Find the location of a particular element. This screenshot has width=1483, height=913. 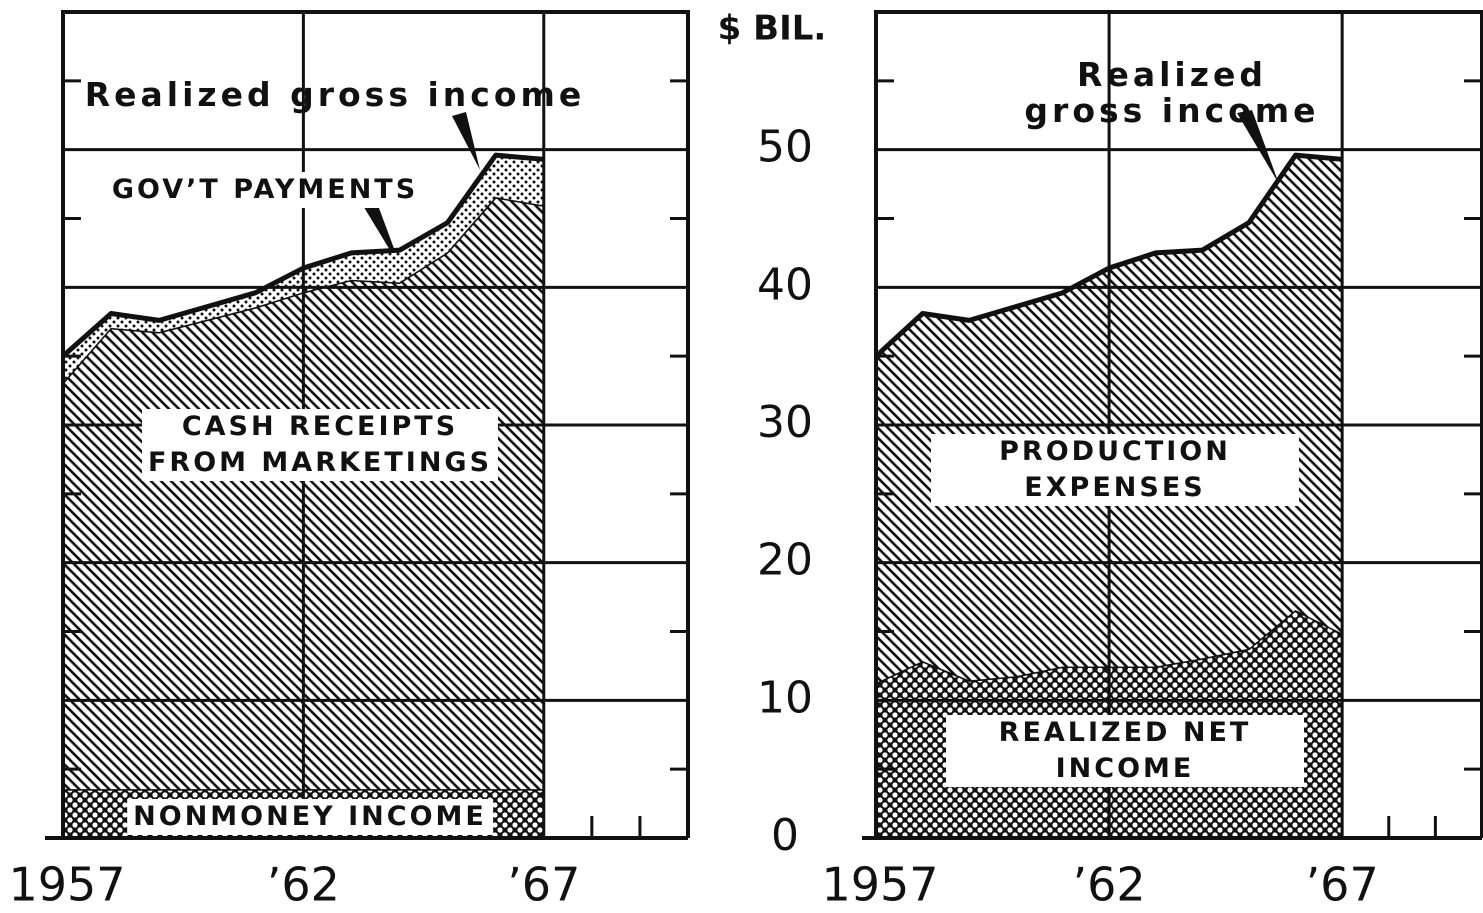

y-tick-label: 20 is located at coordinates (785, 560).